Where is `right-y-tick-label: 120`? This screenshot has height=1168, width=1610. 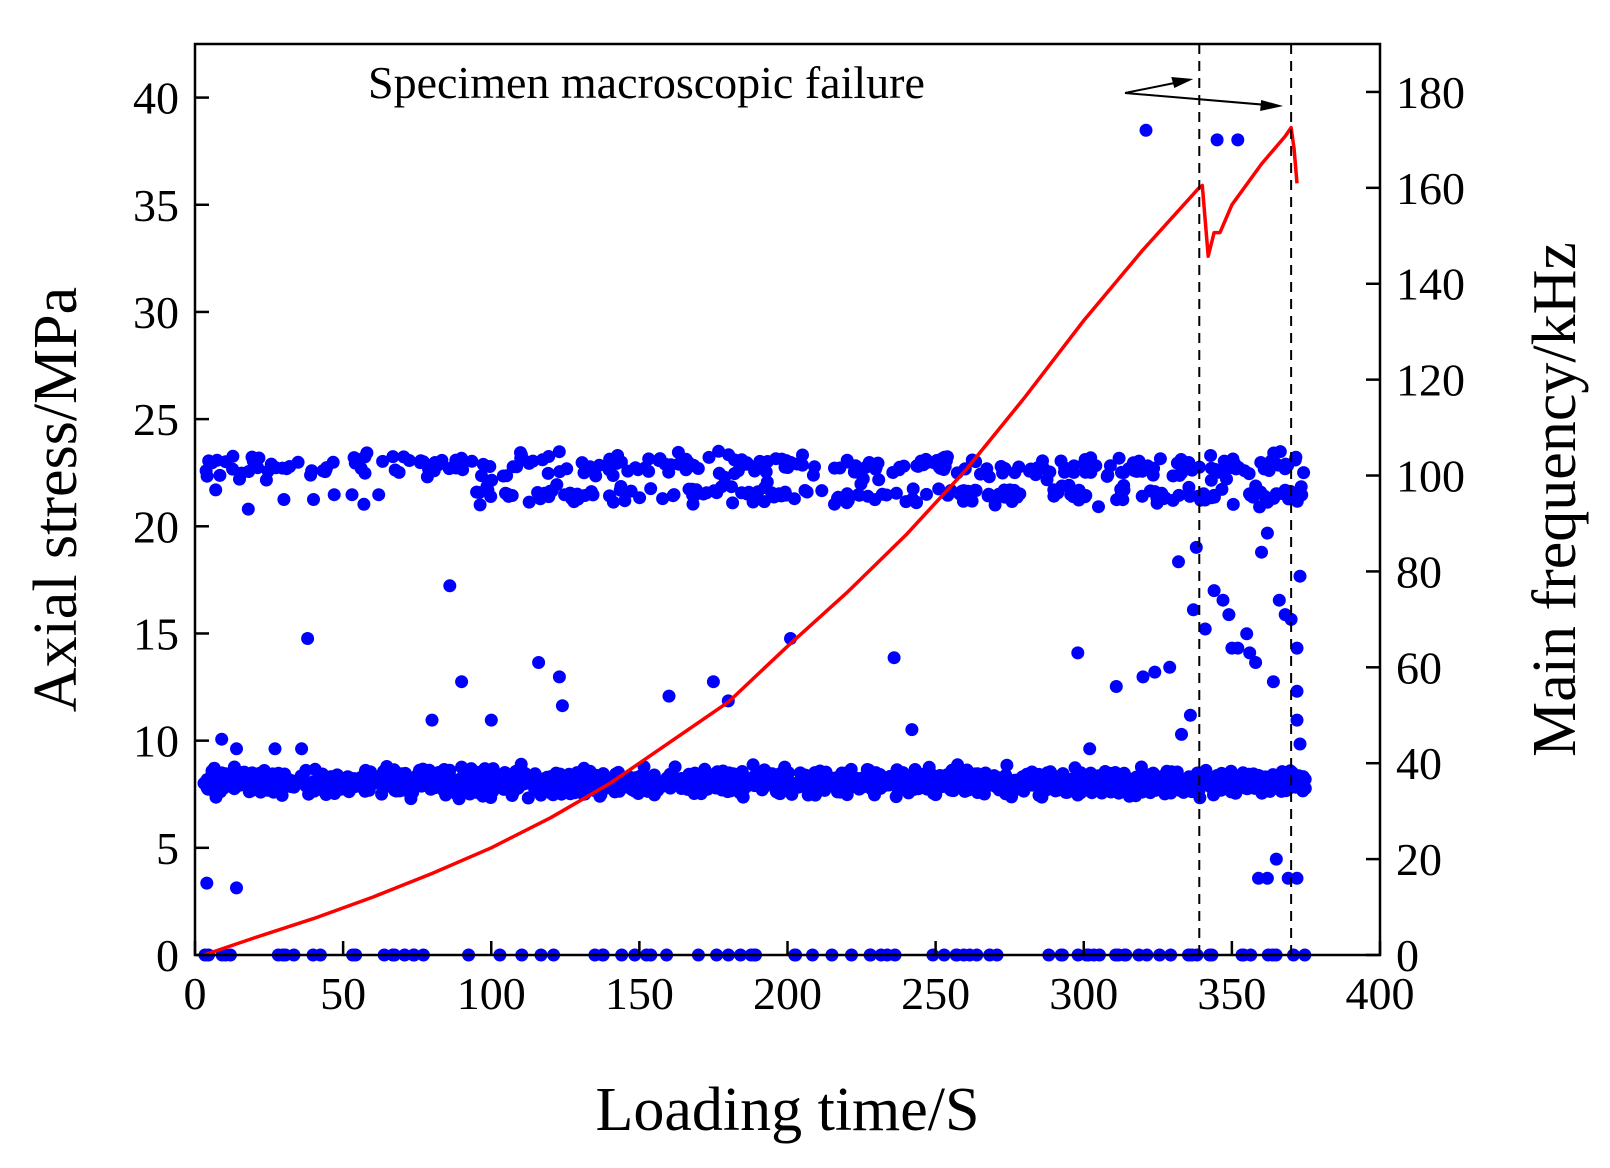 right-y-tick-label: 120 is located at coordinates (1430, 380).